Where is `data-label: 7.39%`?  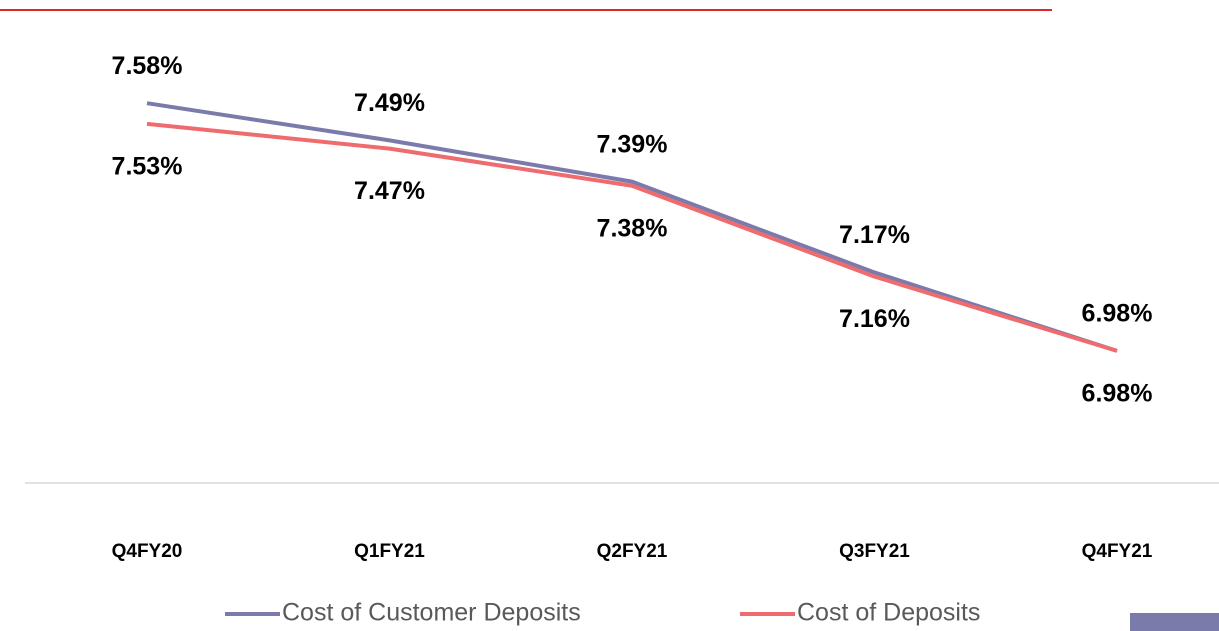
data-label: 7.39% is located at coordinates (632, 144).